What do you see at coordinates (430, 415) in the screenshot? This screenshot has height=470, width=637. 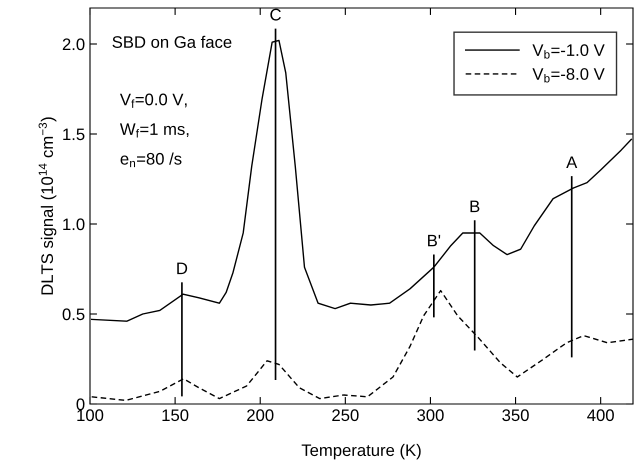 I see `x-tick-label: 300` at bounding box center [430, 415].